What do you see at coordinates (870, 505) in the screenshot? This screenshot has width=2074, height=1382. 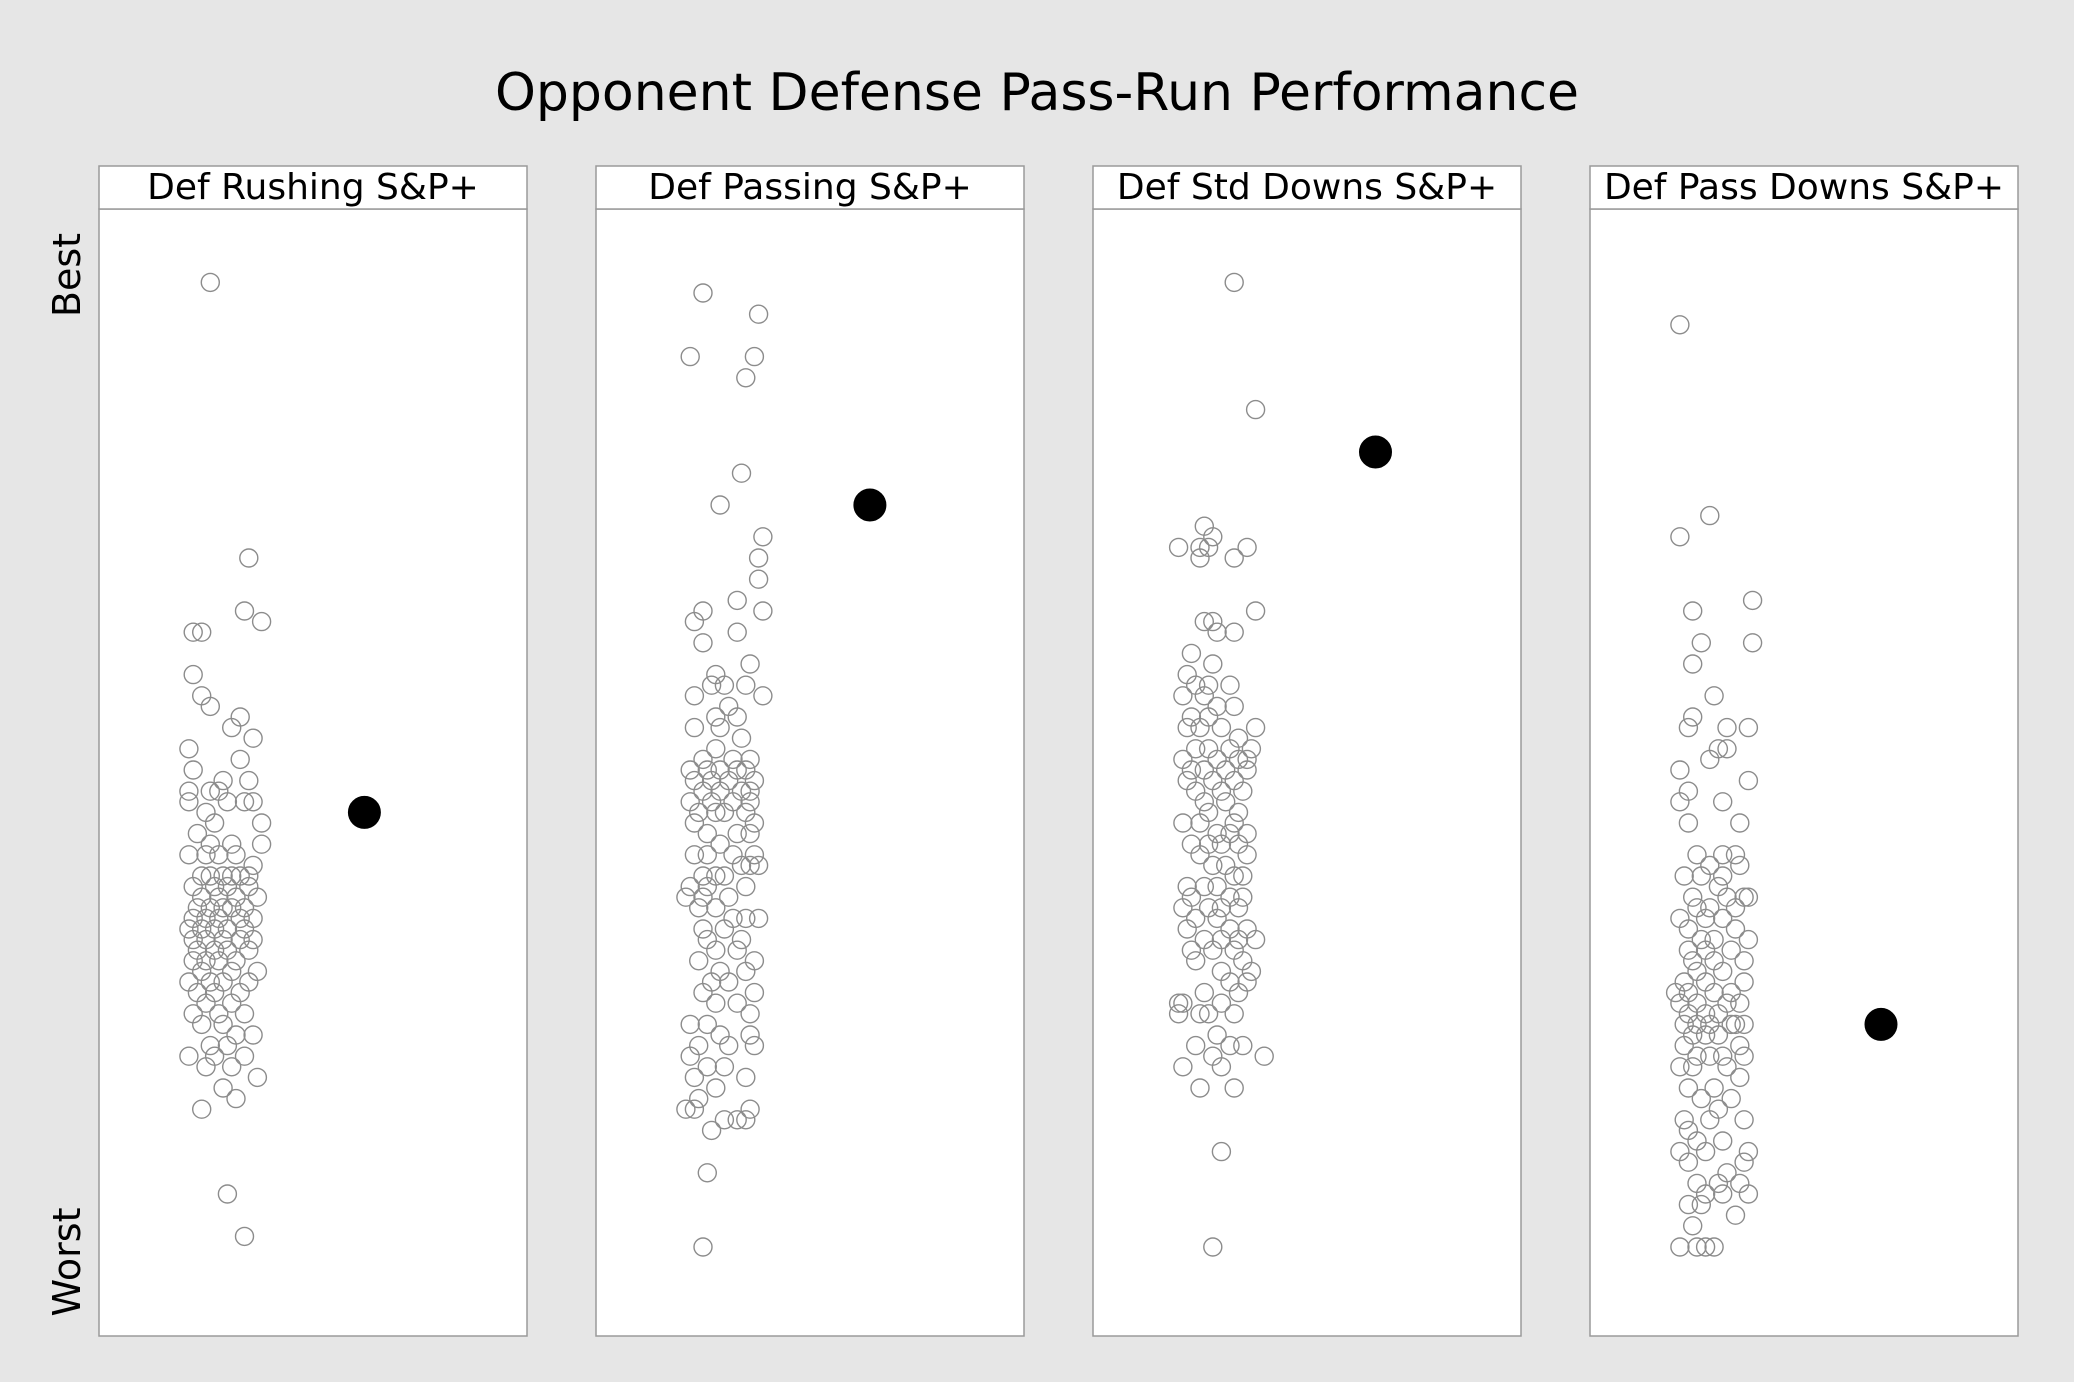 I see `highlight-point` at bounding box center [870, 505].